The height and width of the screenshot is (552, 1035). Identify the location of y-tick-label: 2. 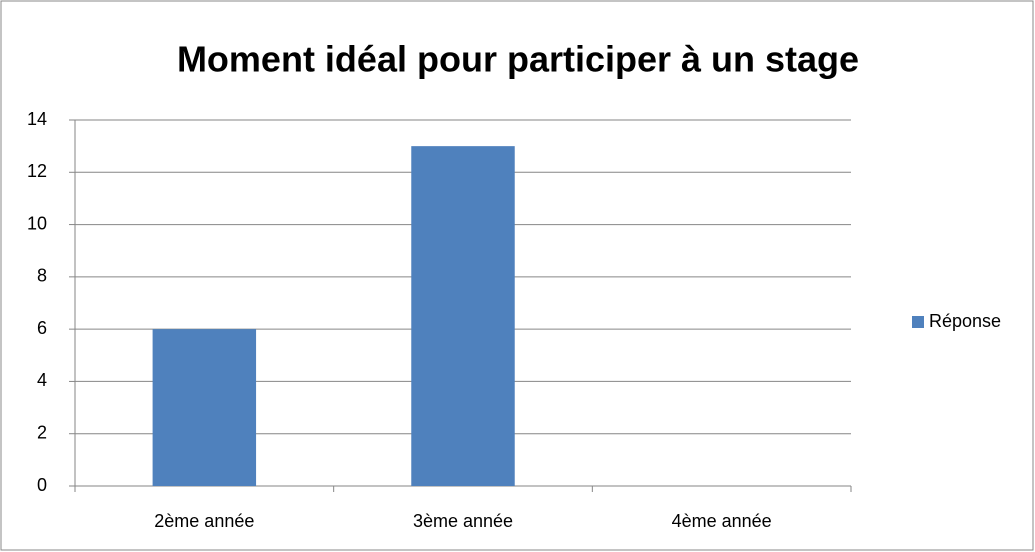
(42, 432).